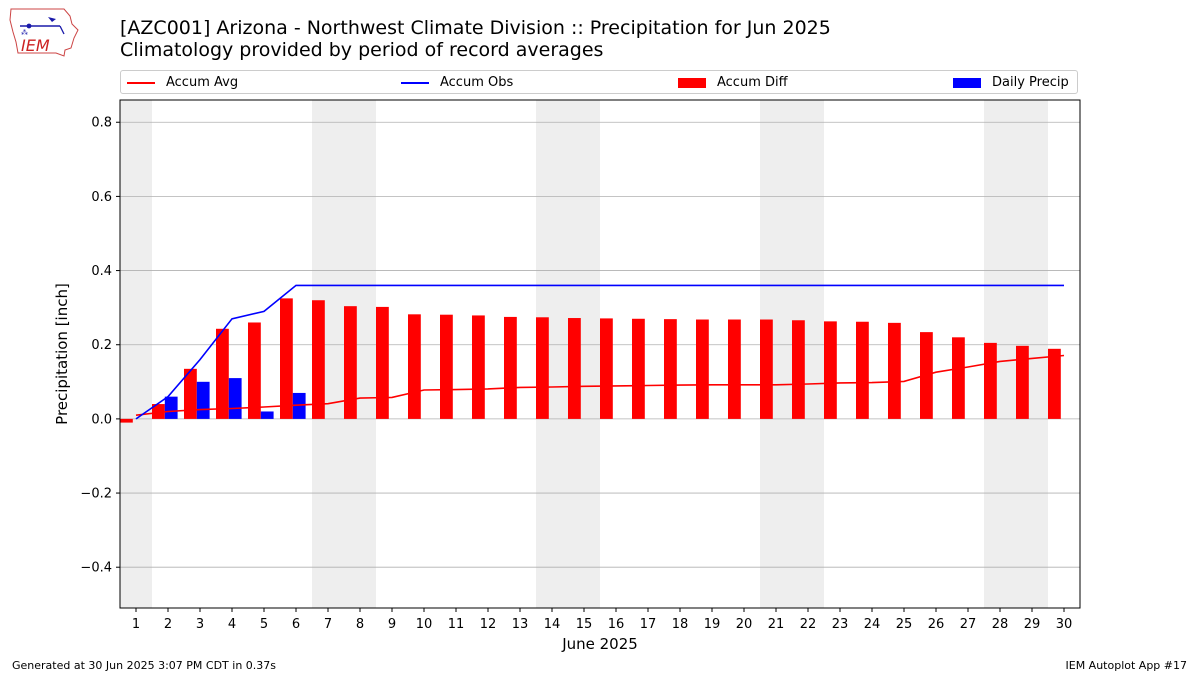 The width and height of the screenshot is (1200, 675). What do you see at coordinates (692, 83) in the screenshot?
I see `legend-swatch-accum-diff` at bounding box center [692, 83].